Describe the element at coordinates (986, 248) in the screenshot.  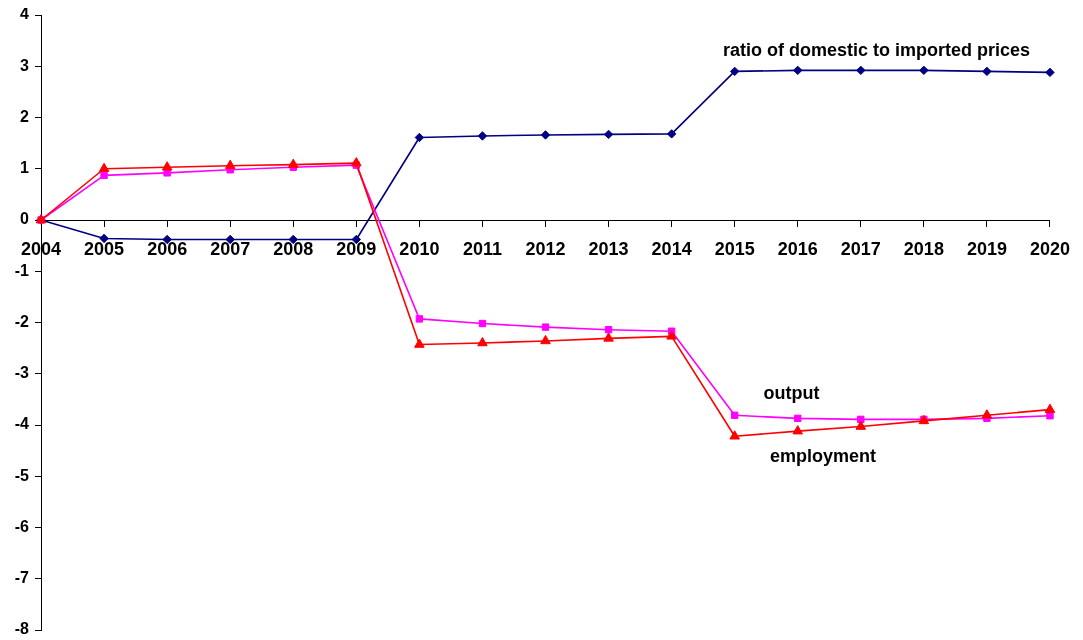
I see `x-tick-label: 2019` at that location.